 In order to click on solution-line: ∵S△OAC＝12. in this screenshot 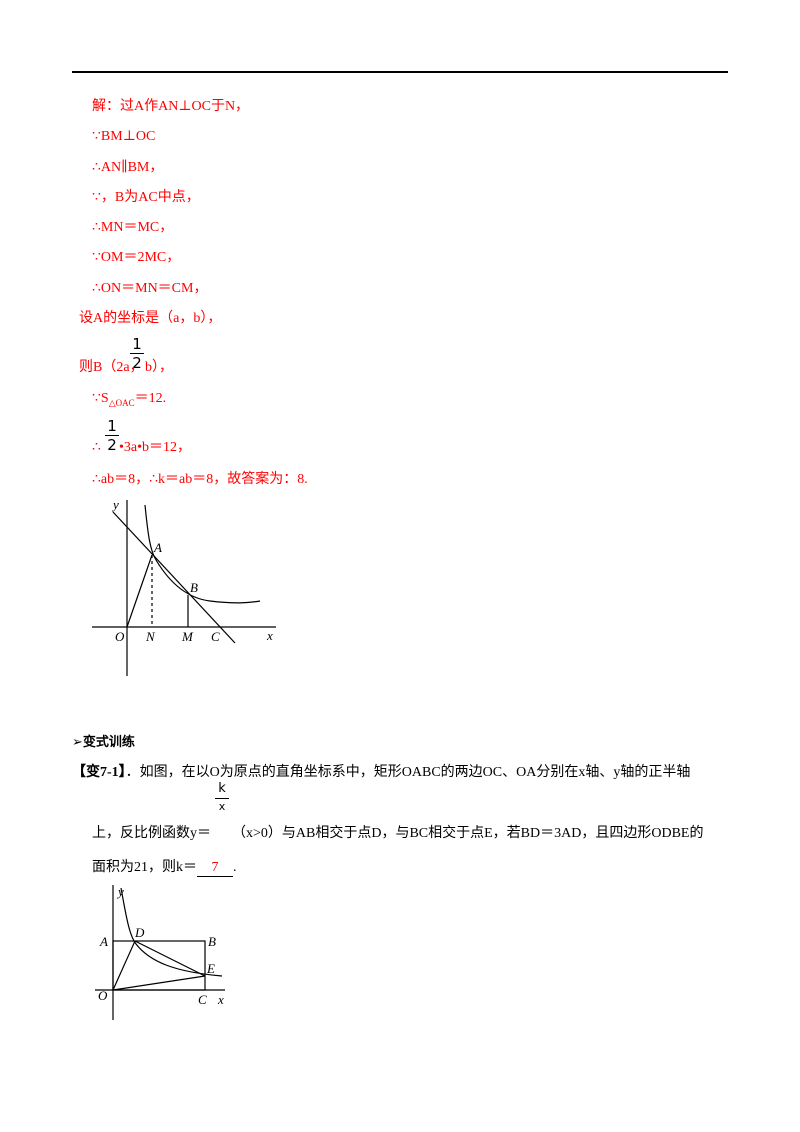, I will do `click(129, 401)`.